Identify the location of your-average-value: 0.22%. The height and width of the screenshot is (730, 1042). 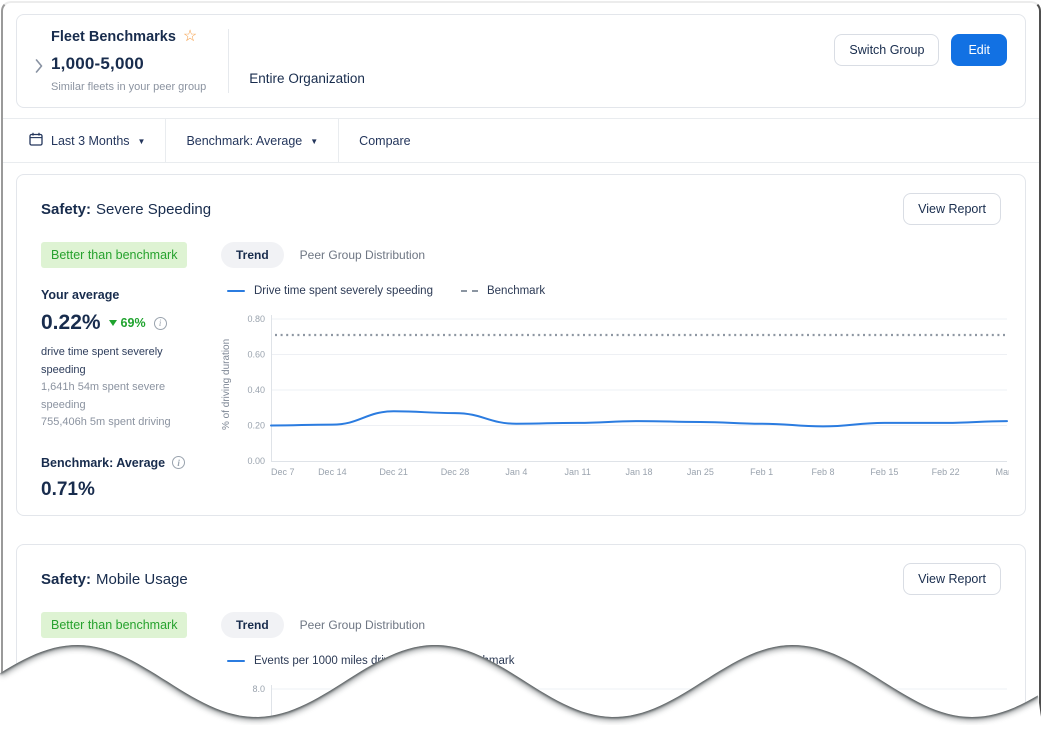
(71, 322).